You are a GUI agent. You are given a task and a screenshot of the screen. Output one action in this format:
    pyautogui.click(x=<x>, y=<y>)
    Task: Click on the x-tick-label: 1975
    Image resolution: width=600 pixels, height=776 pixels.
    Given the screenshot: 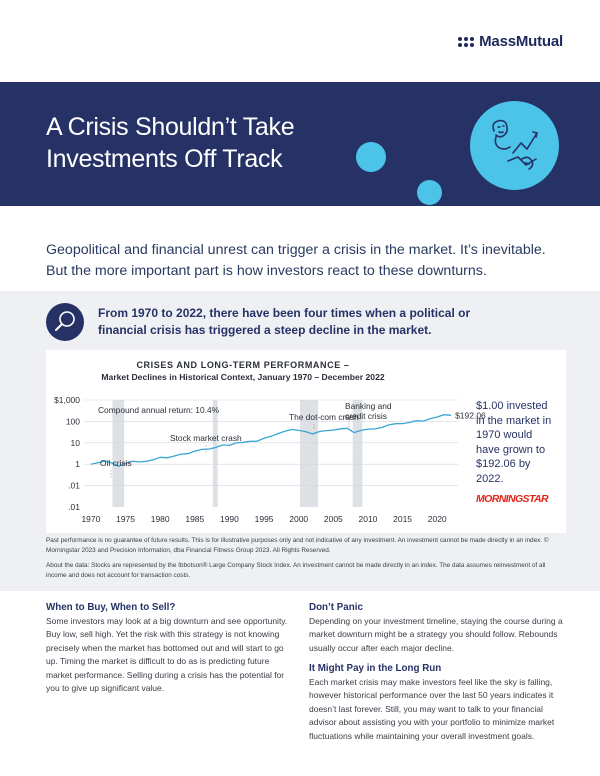 What is the action you would take?
    pyautogui.click(x=125, y=519)
    